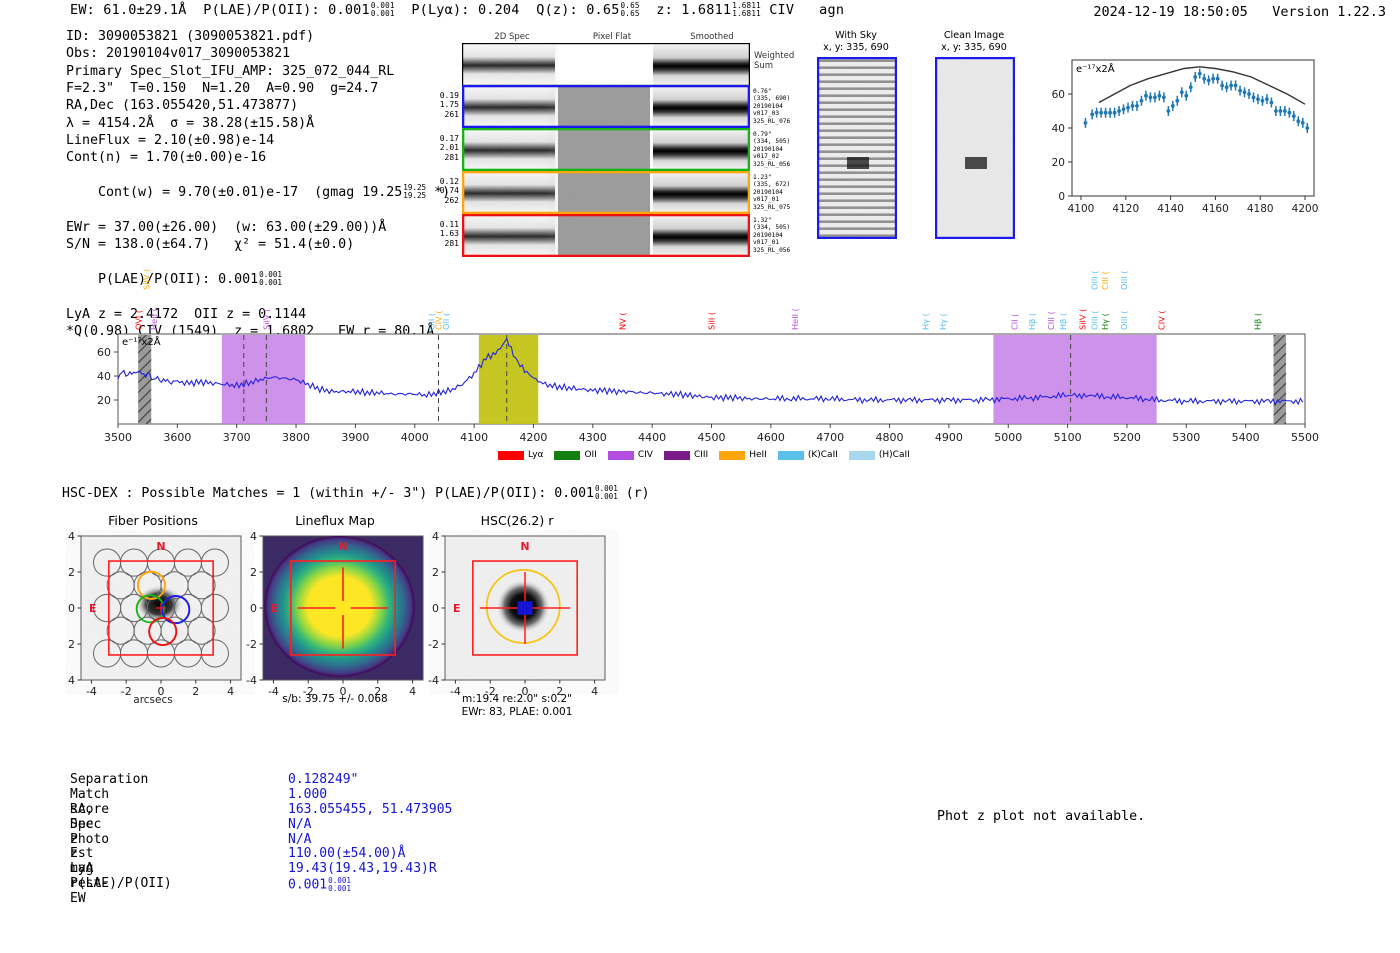 The height and width of the screenshot is (953, 1400). Describe the element at coordinates (830, 437) in the screenshot. I see `svg-text: 4700` at that location.